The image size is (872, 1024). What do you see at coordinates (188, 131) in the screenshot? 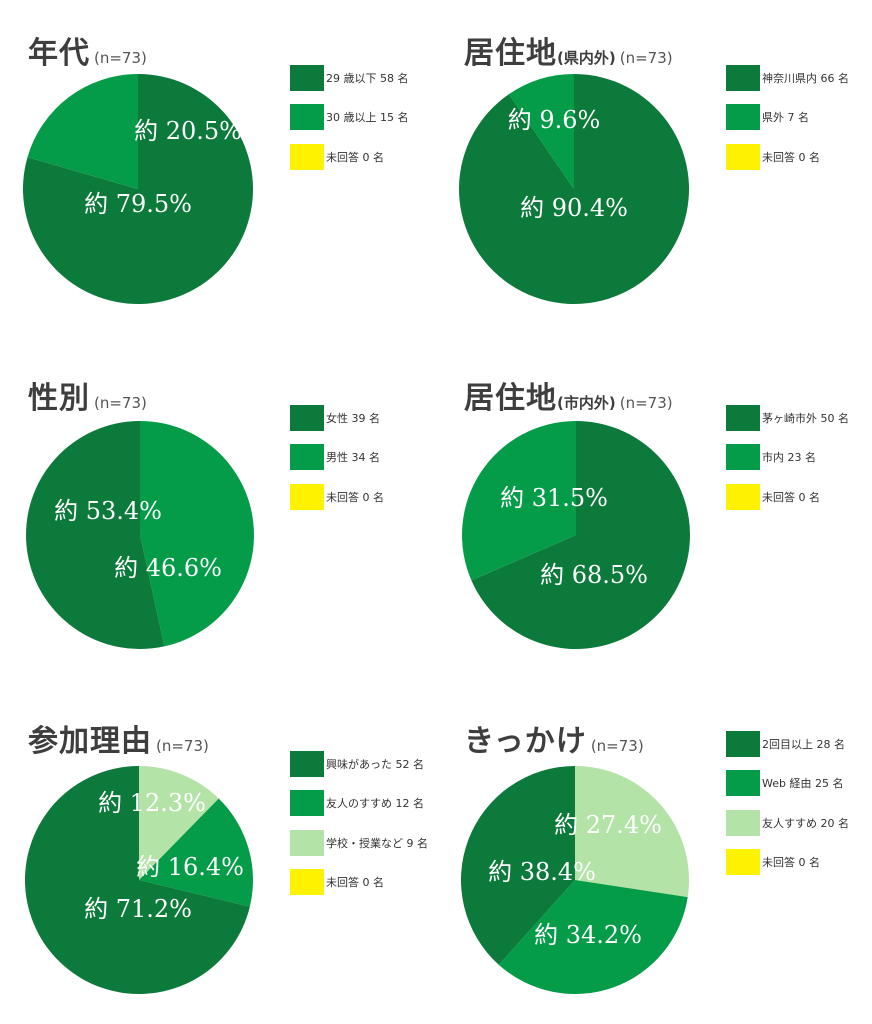
I see `slice-percent-label: 約 20.5%` at bounding box center [188, 131].